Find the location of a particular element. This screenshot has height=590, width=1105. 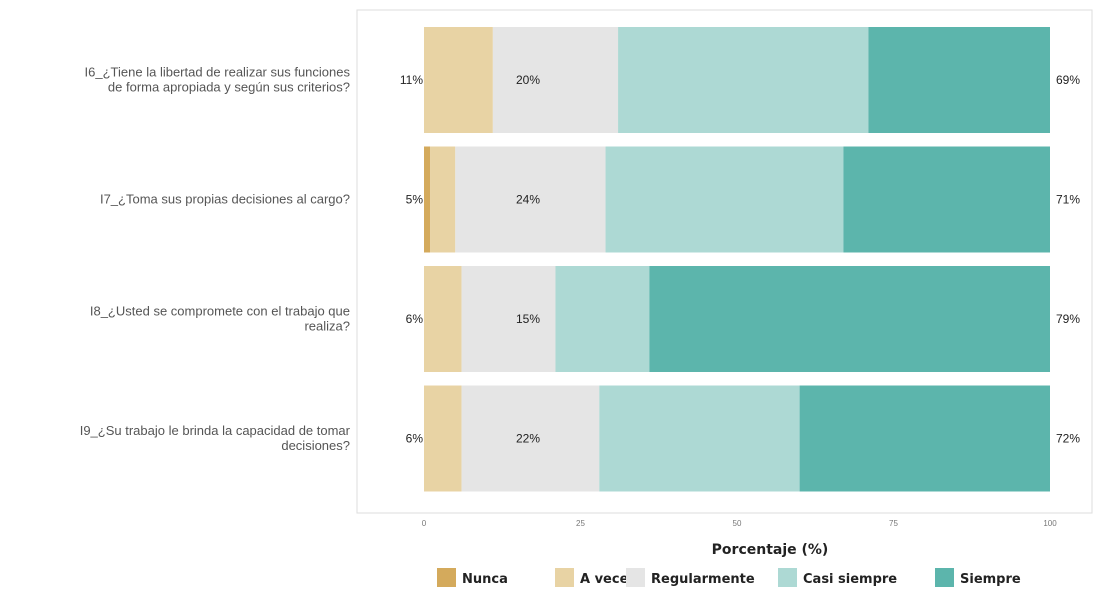

legend-label: Casi siempre is located at coordinates (850, 579).